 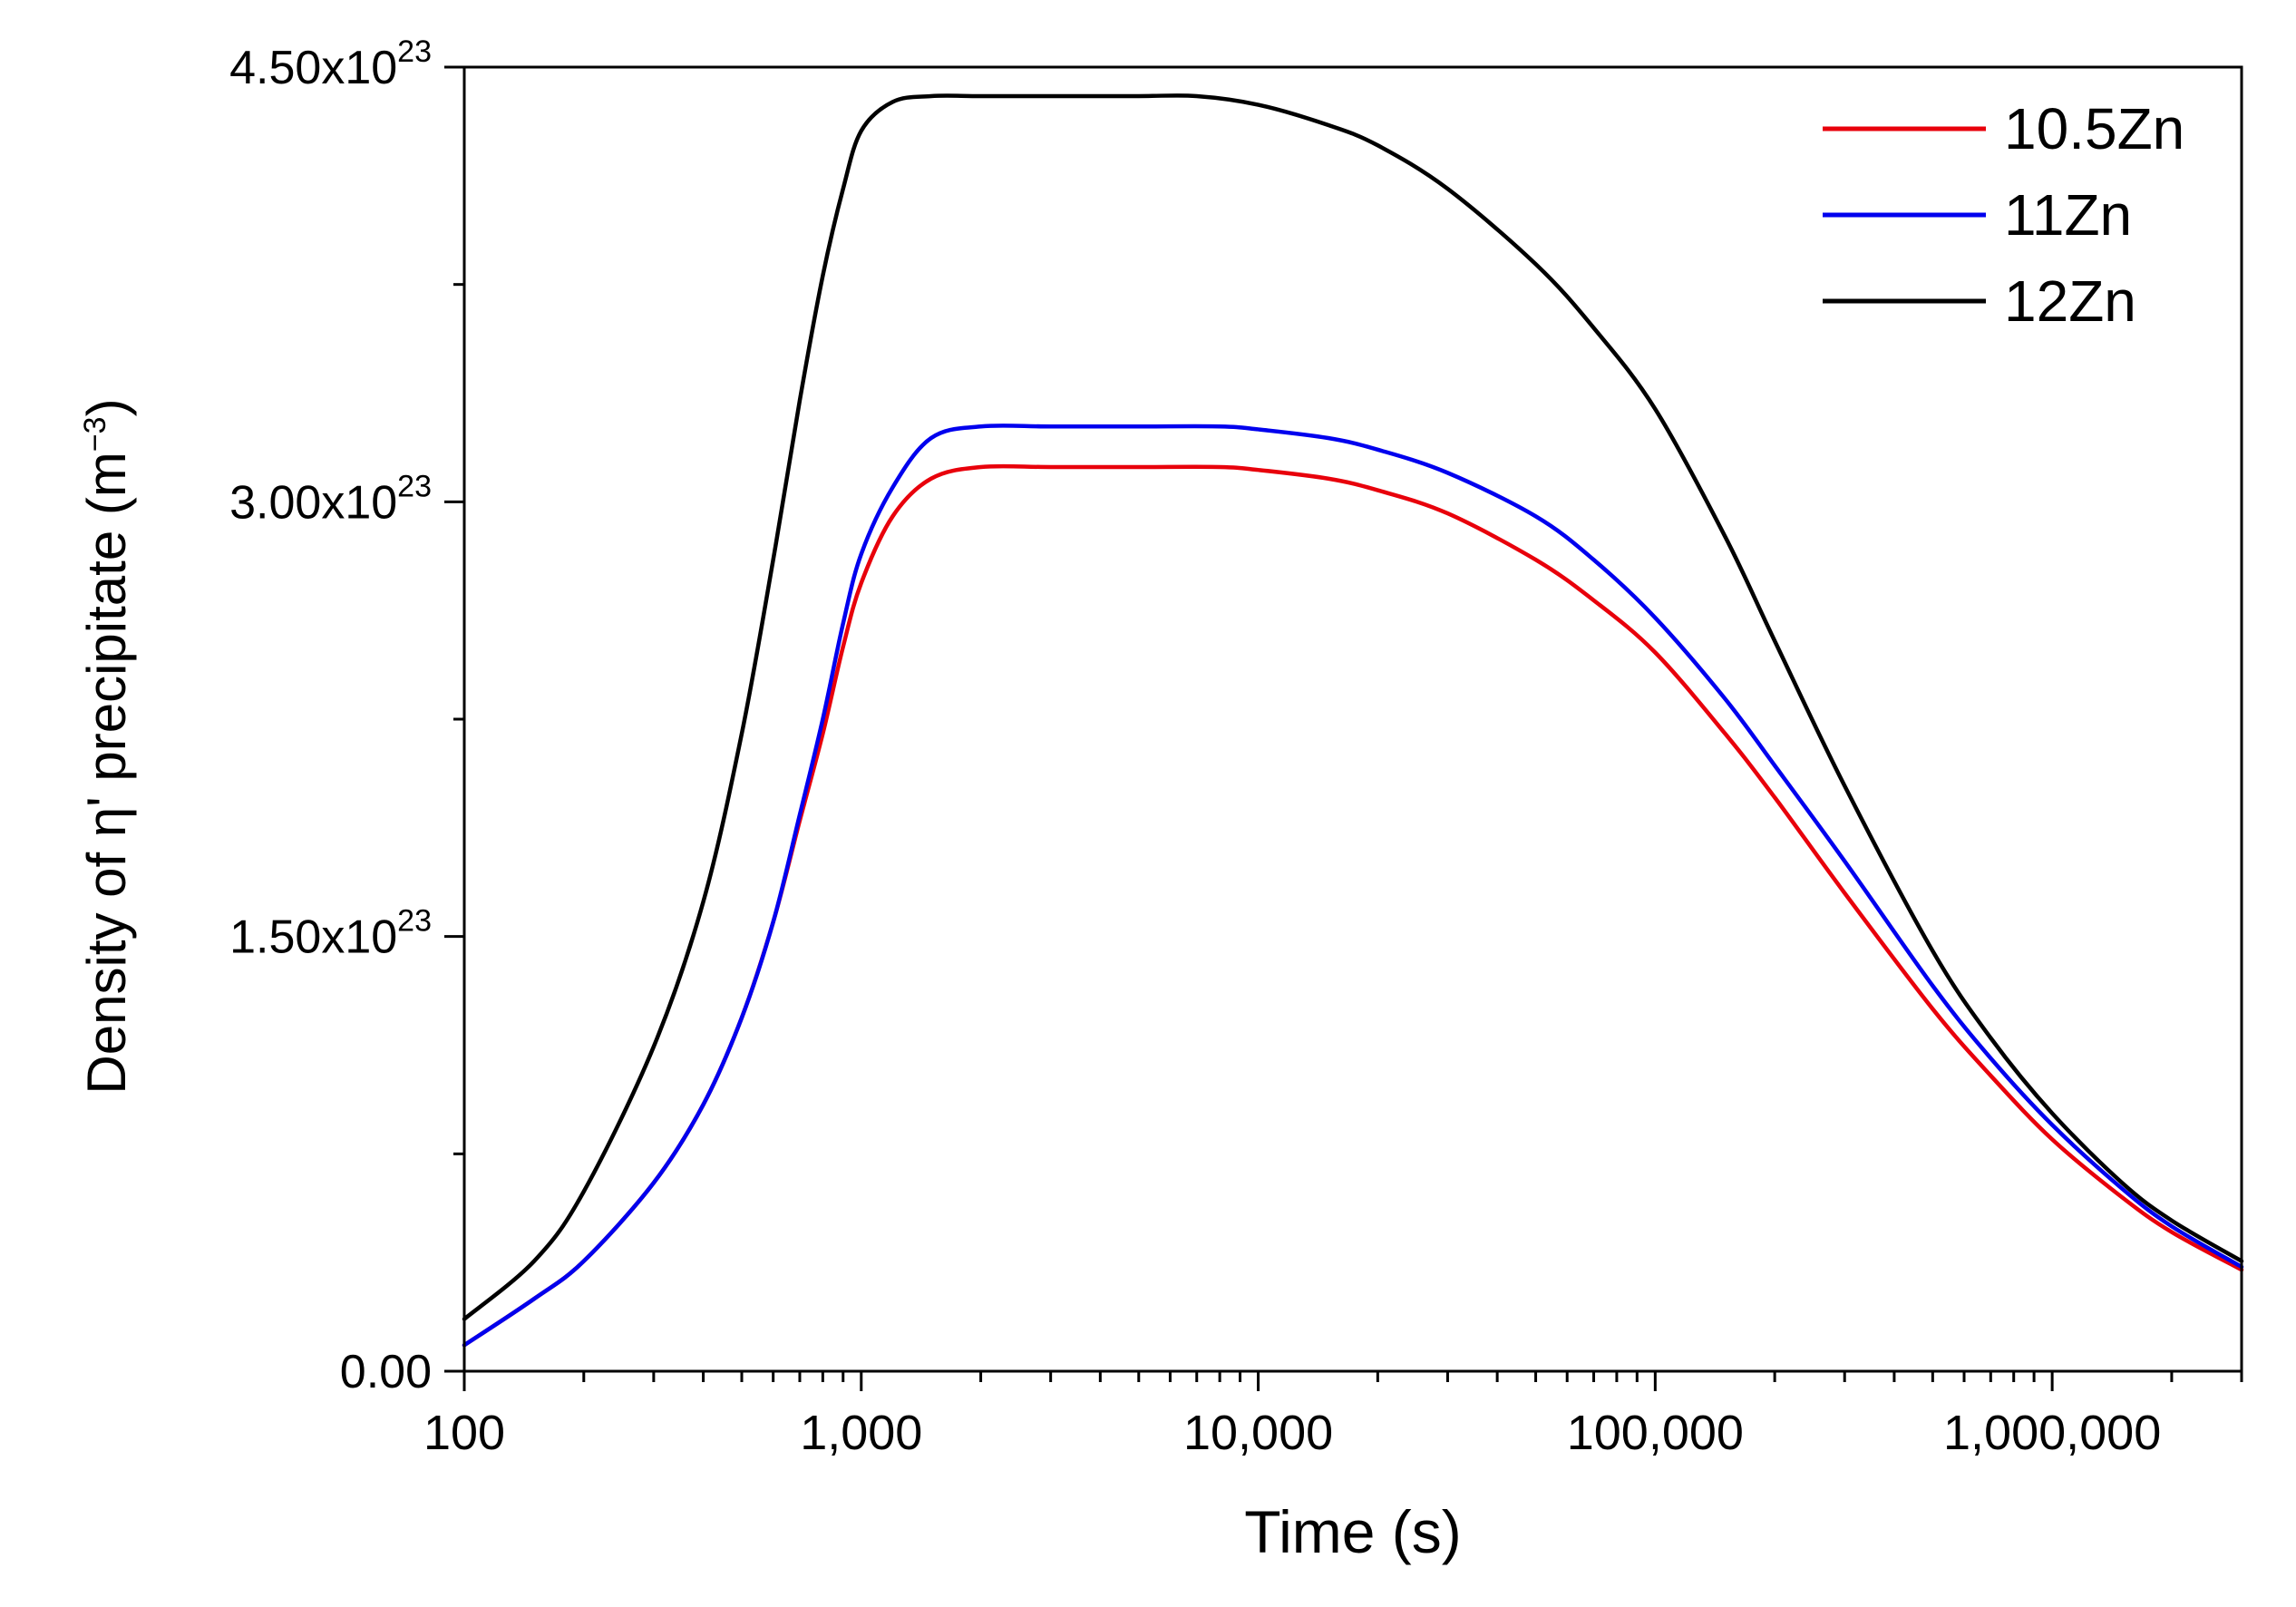 What do you see at coordinates (1353, 1531) in the screenshot?
I see `x-axis-title: Time (s)` at bounding box center [1353, 1531].